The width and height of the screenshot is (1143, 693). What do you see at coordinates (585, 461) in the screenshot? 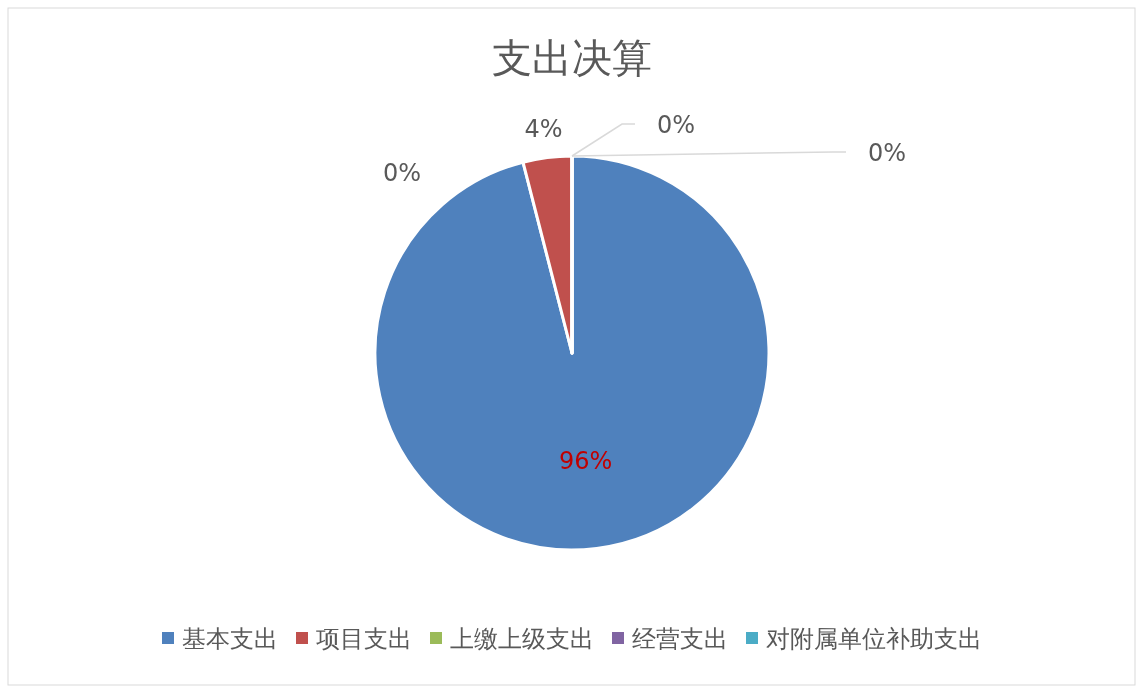
I see `data-label: 96%` at bounding box center [585, 461].